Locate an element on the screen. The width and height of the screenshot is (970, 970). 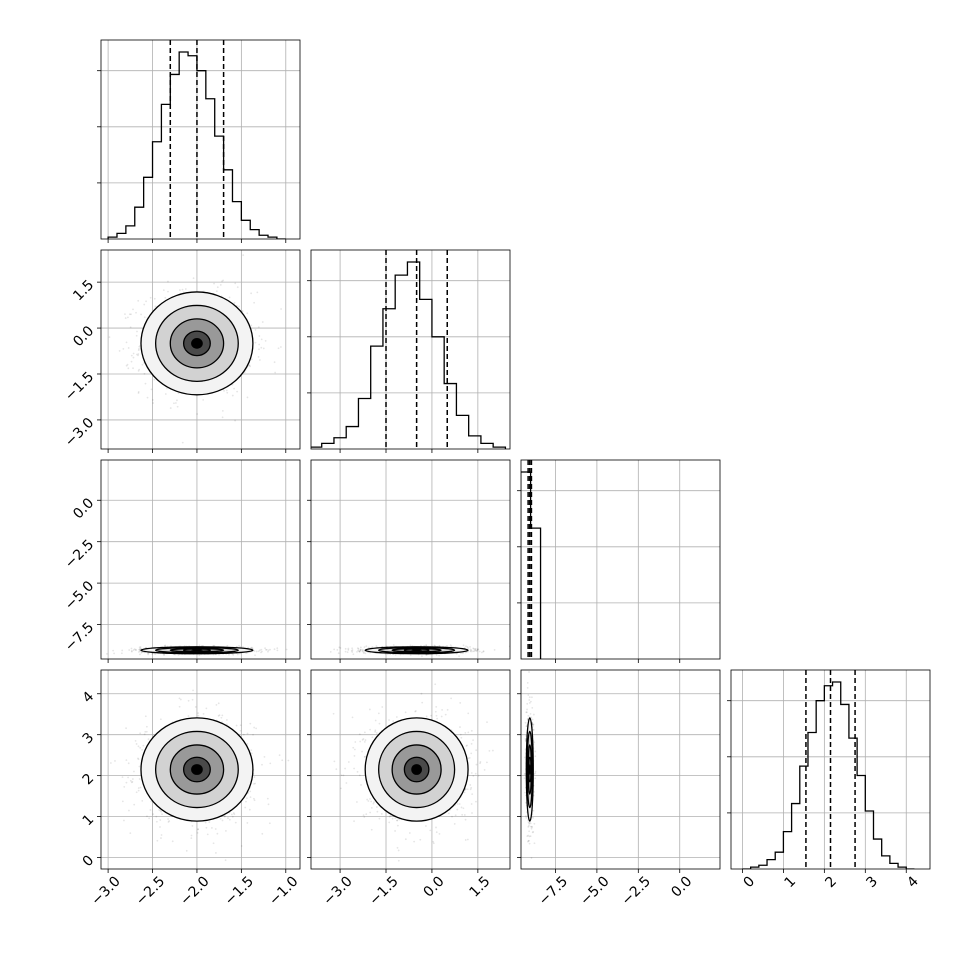
joint-panel-p1-p4 is located at coordinates (199, 771).